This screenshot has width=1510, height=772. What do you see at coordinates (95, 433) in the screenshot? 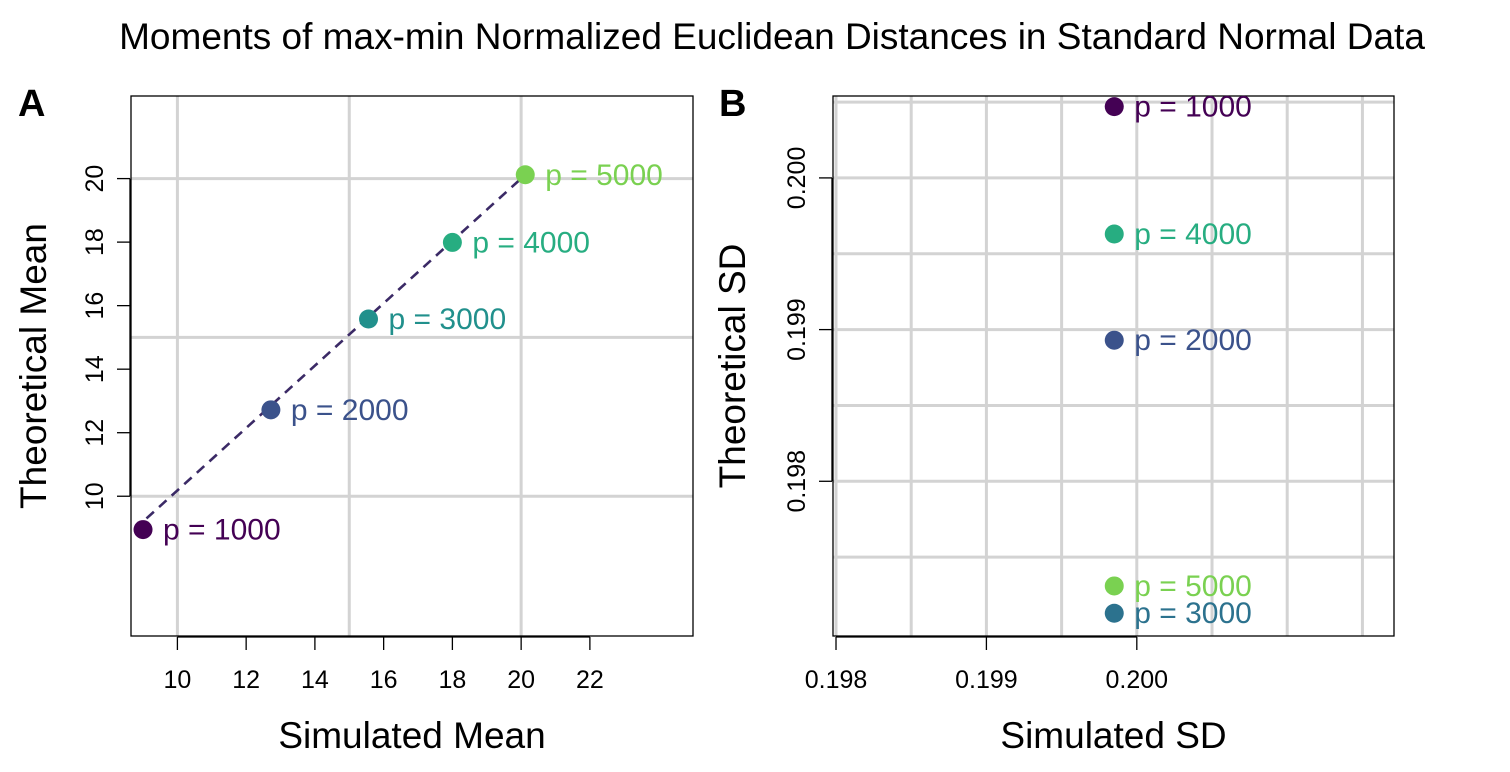
I see `y-tick-label: 12` at bounding box center [95, 433].